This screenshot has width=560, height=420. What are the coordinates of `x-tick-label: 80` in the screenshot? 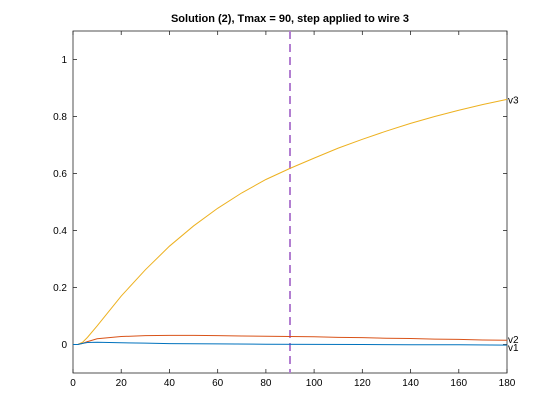 It's located at (266, 383).